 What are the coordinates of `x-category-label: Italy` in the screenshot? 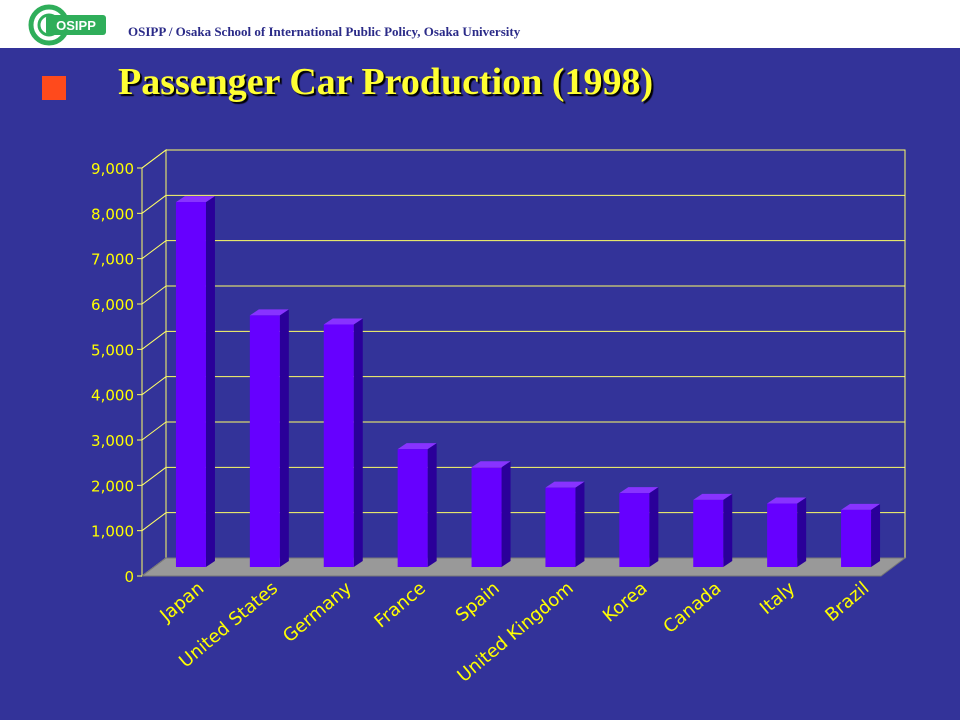 It's located at (778, 598).